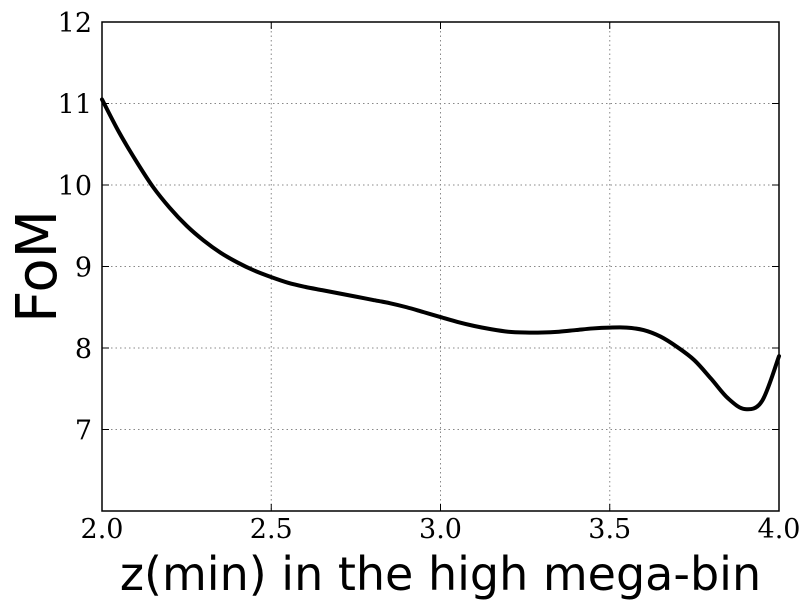 This screenshot has width=812, height=612. Describe the element at coordinates (779, 529) in the screenshot. I see `x-tick-label: 4.0` at that location.